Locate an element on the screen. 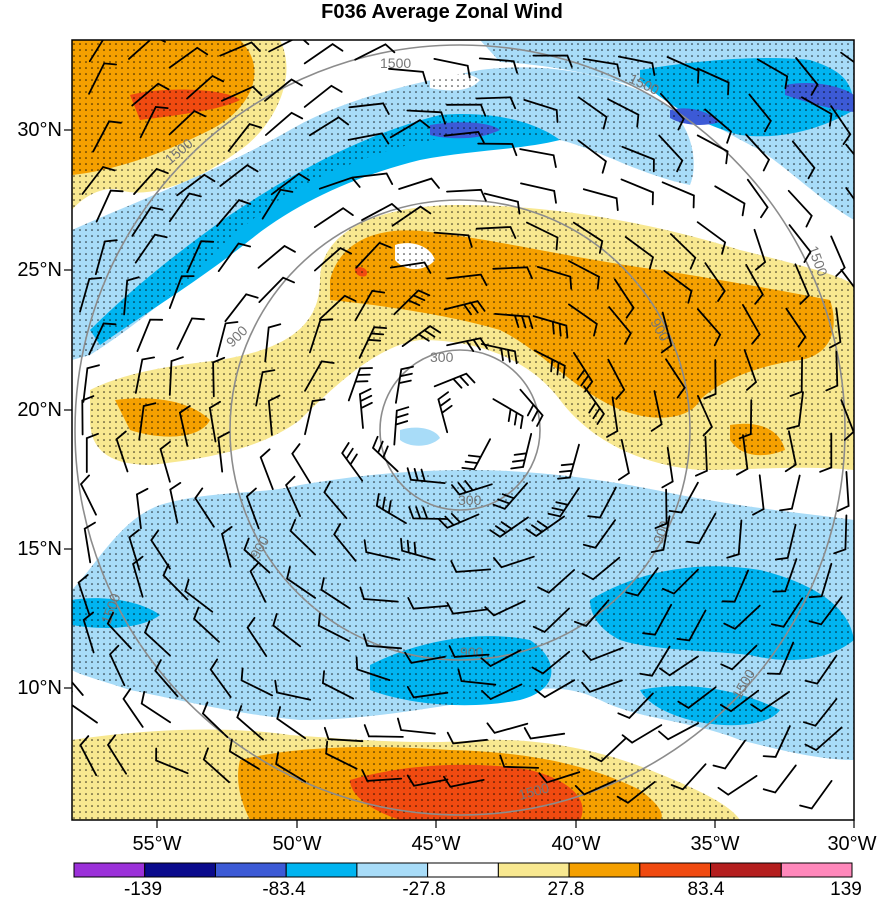  colorbar-label: 83.4 is located at coordinates (706, 889).